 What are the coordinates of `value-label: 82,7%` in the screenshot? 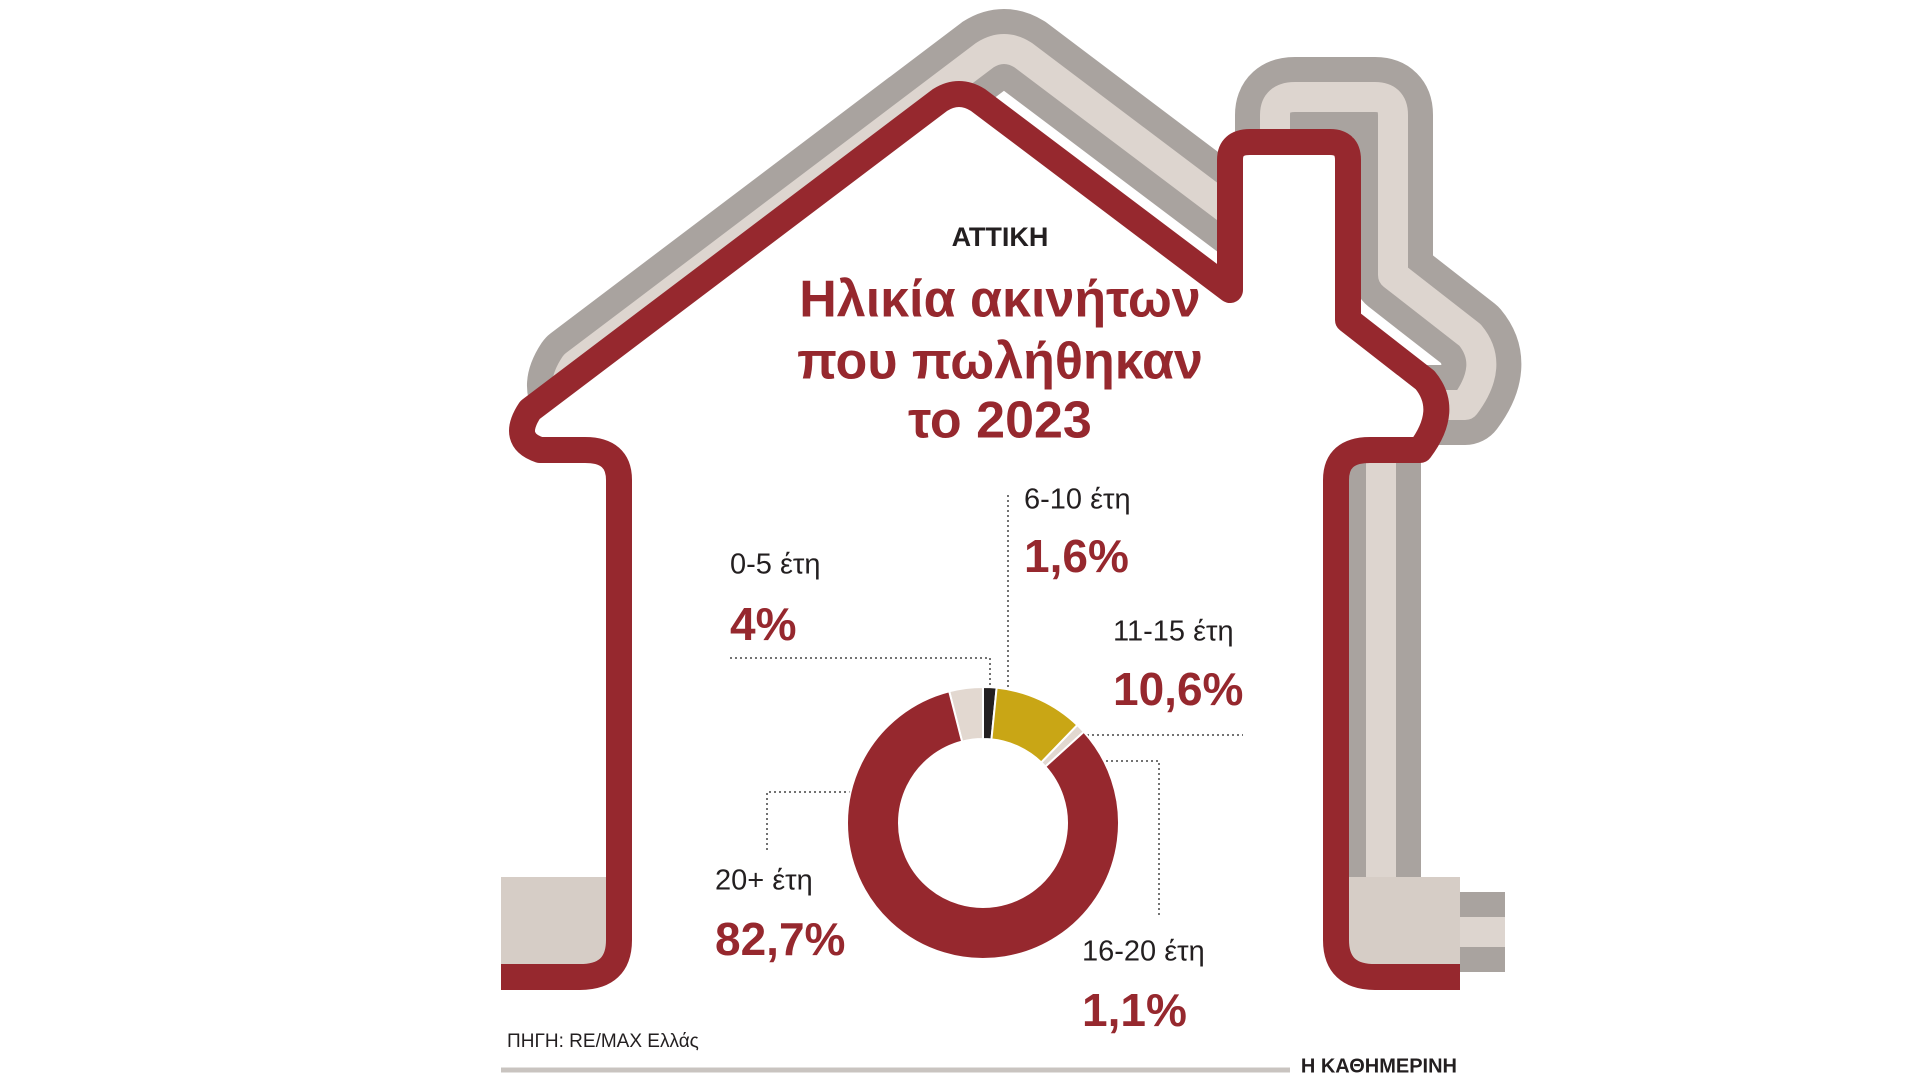 It's located at (780, 939).